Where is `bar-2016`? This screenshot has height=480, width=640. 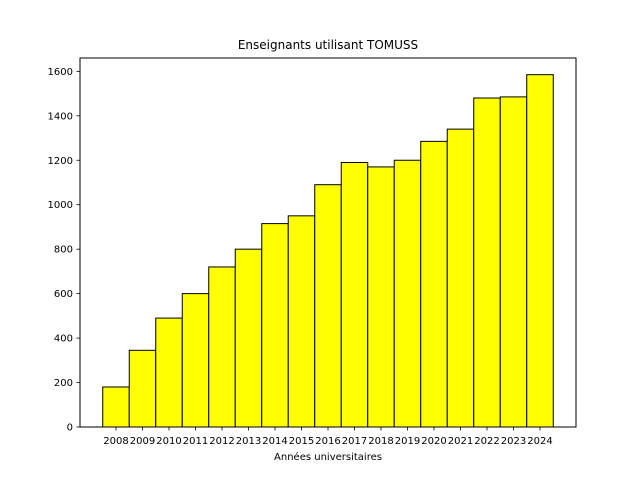 bar-2016 is located at coordinates (328, 306).